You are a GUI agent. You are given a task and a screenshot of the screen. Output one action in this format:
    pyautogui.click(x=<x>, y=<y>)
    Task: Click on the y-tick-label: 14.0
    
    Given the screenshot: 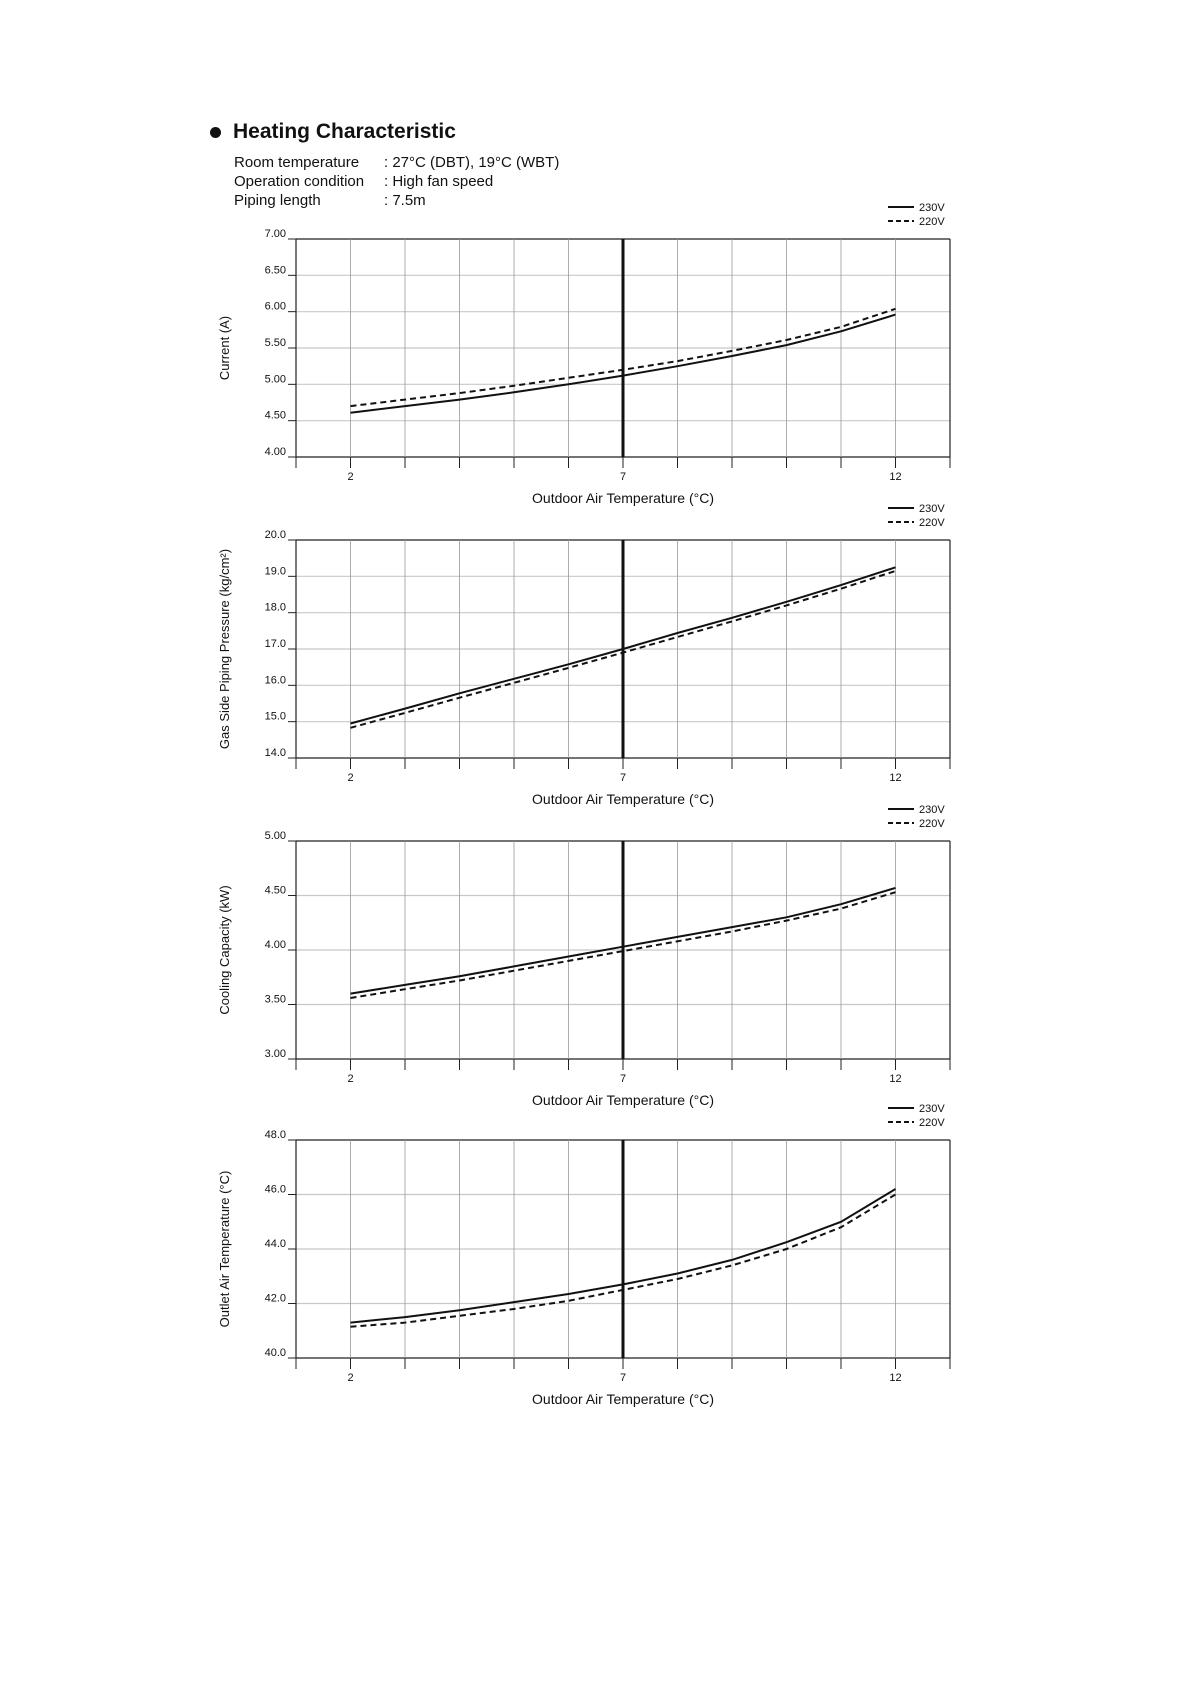 What is the action you would take?
    pyautogui.click(x=275, y=753)
    